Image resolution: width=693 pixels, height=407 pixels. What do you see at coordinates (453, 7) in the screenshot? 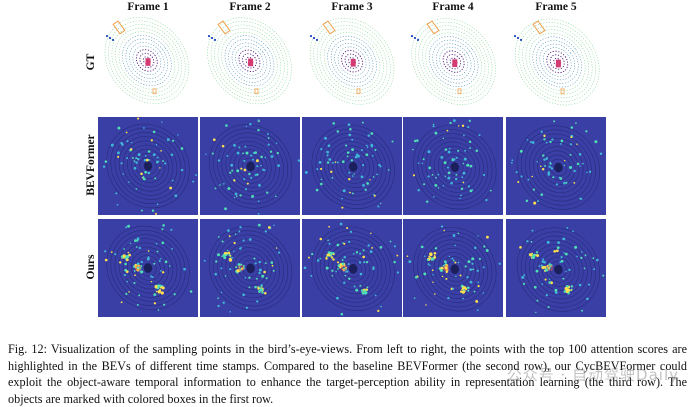
I see `column-header-frame-4: Frame 4` at bounding box center [453, 7].